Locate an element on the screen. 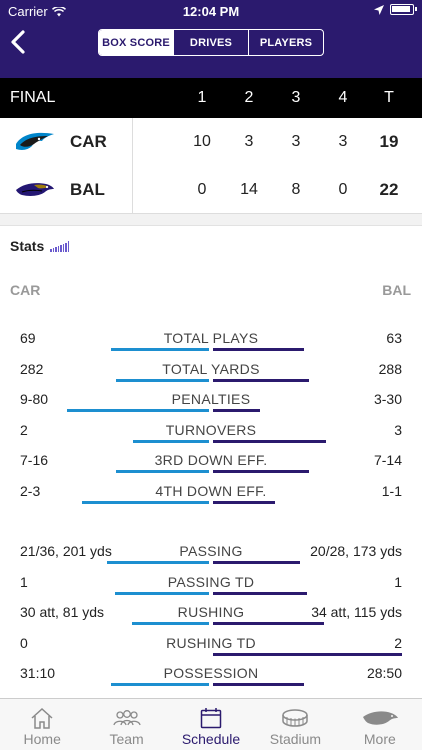  score-q3: 8 is located at coordinates (296, 189).